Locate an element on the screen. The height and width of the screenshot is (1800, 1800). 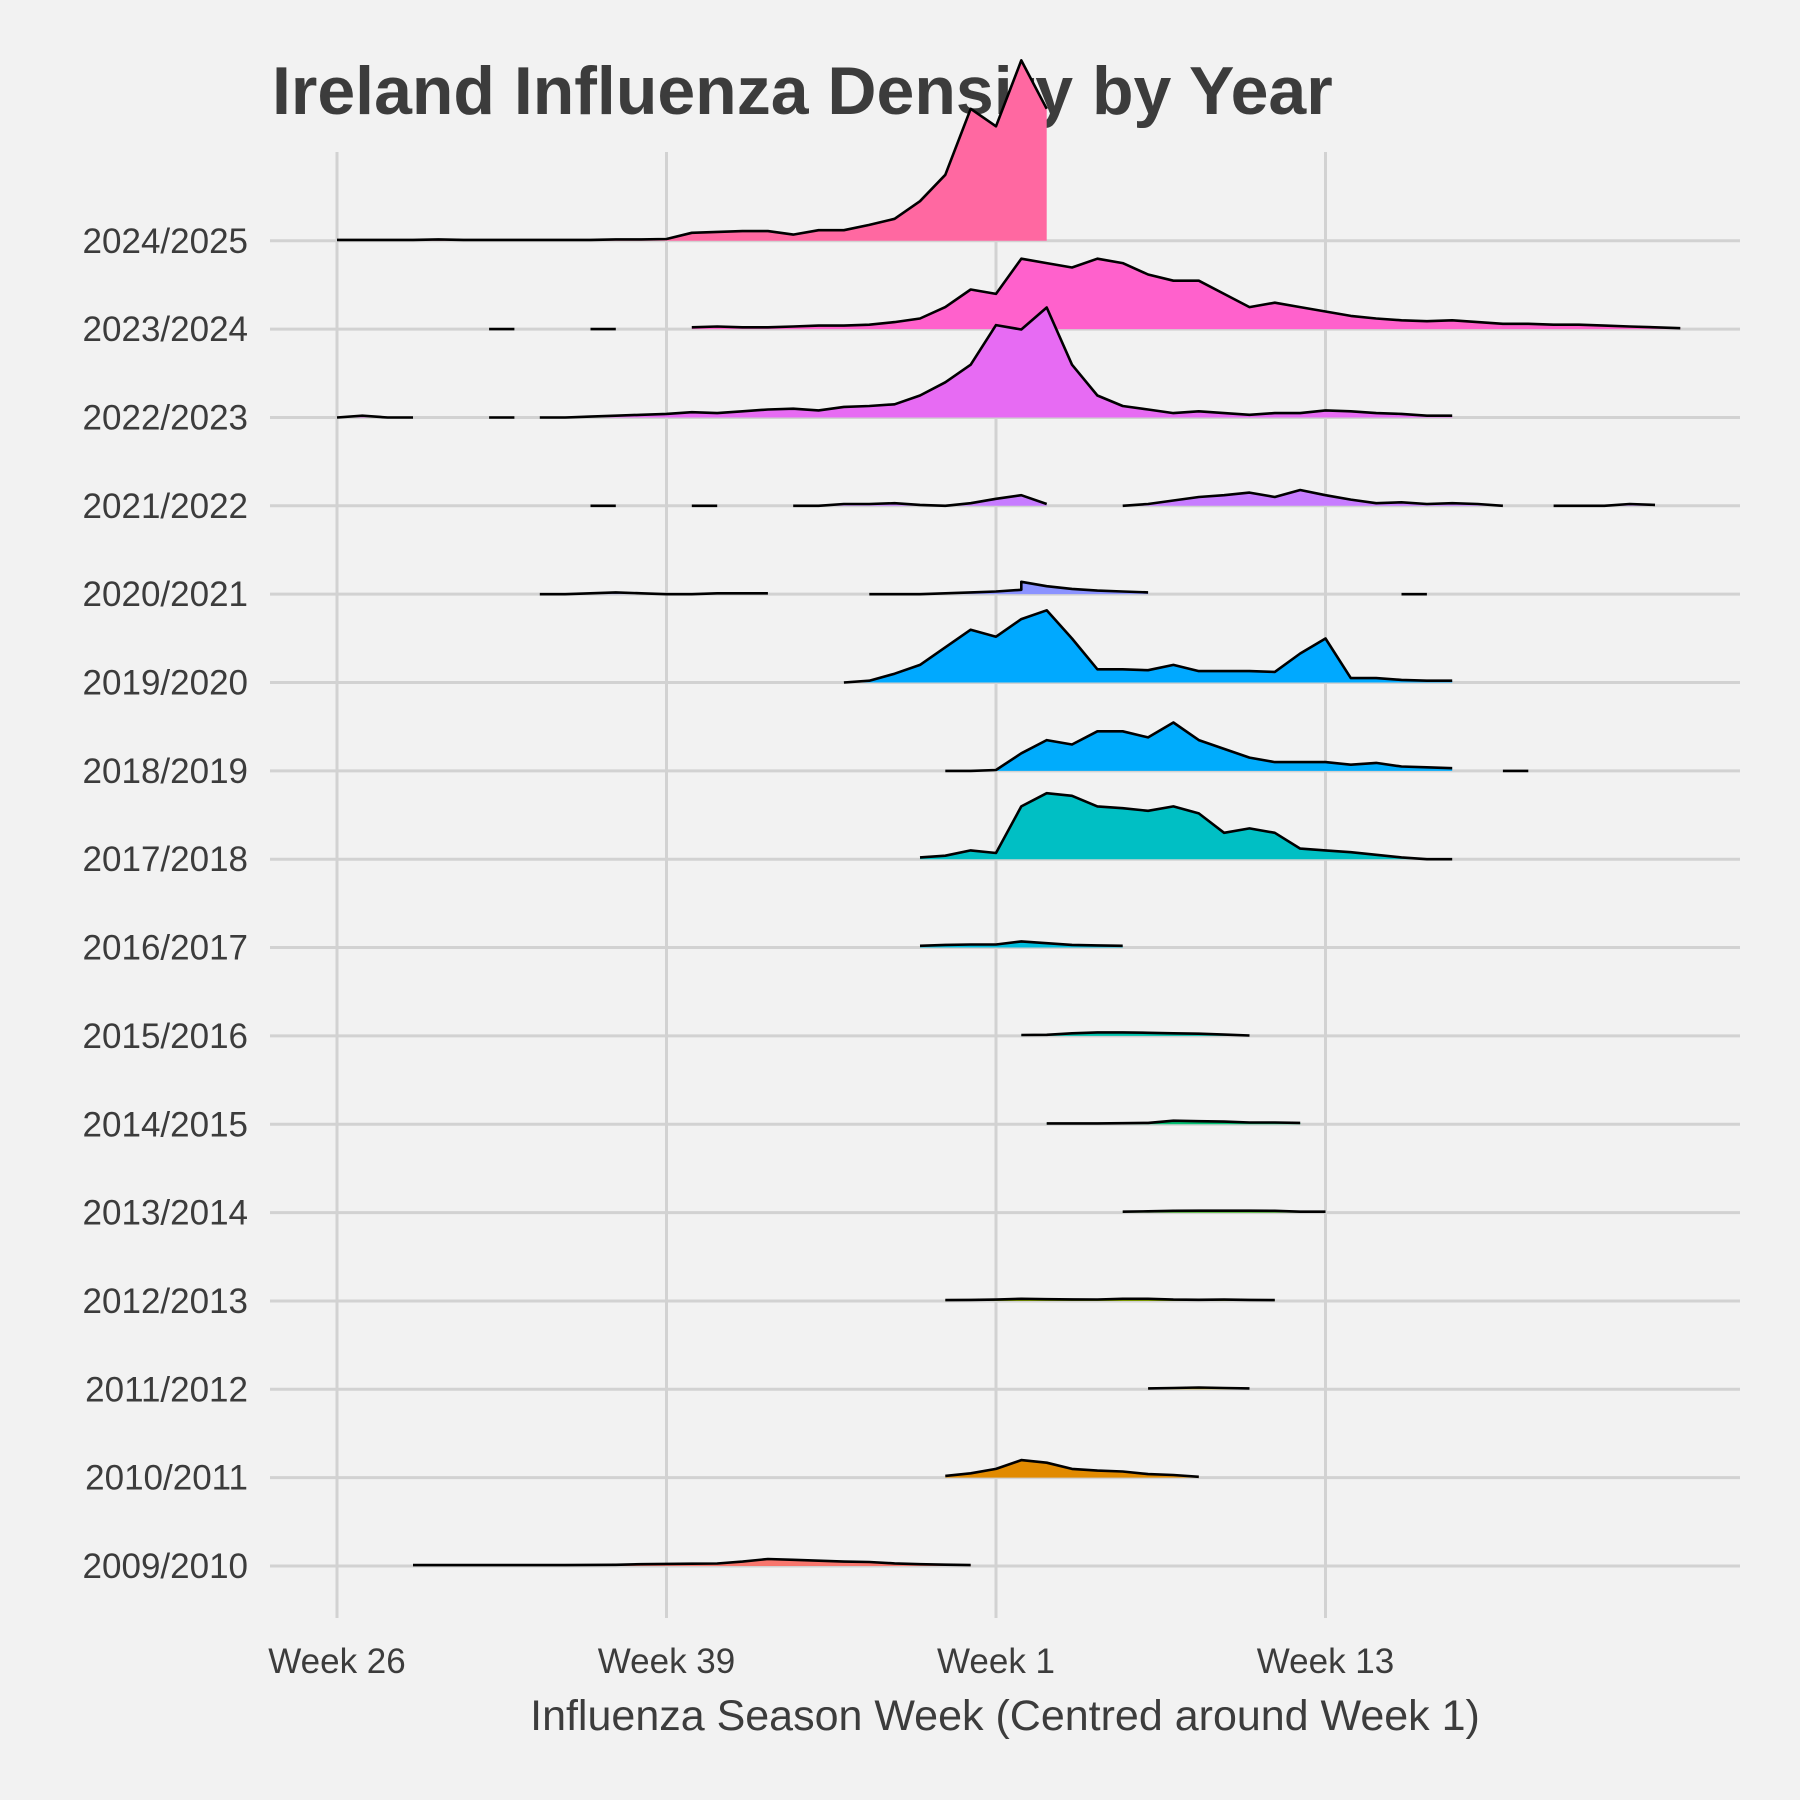
ridge-2016-2017 is located at coordinates (1021, 944).